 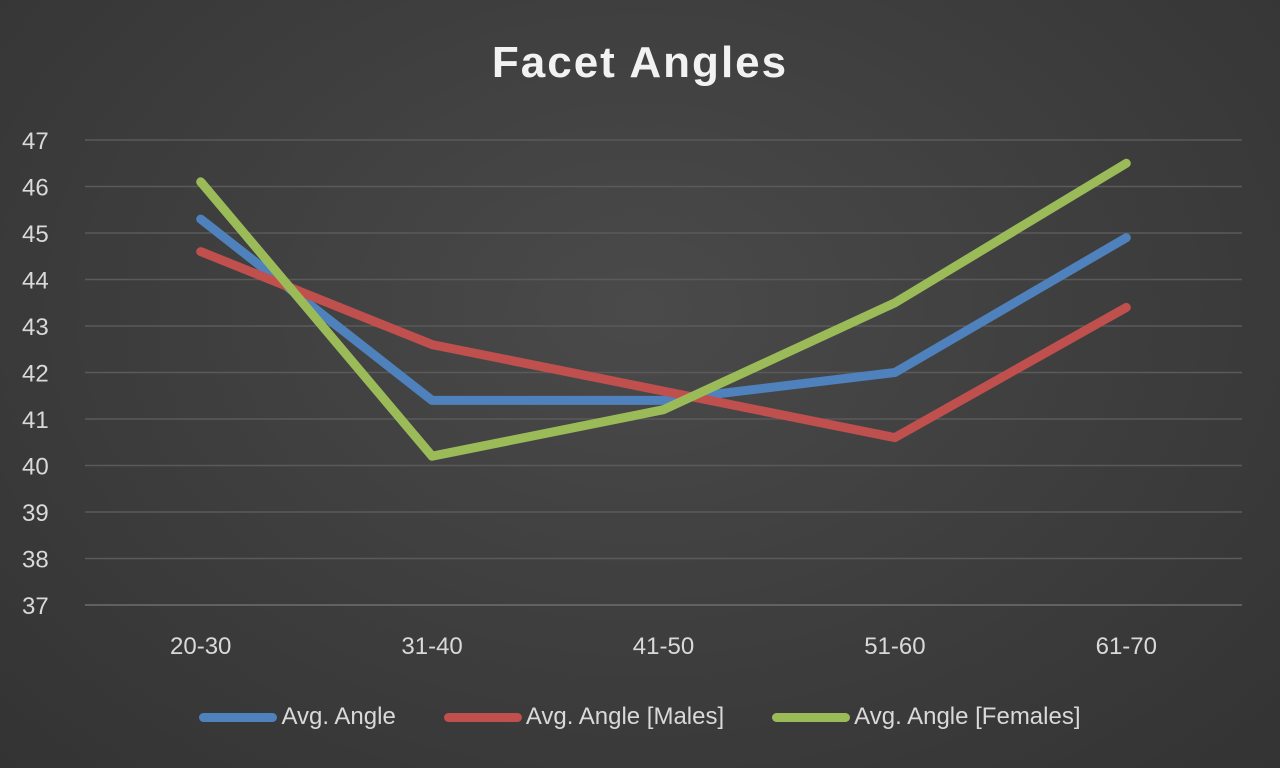 I want to click on legend-item-avg-angle-males: Avg. Angle [Males], so click(x=584, y=717).